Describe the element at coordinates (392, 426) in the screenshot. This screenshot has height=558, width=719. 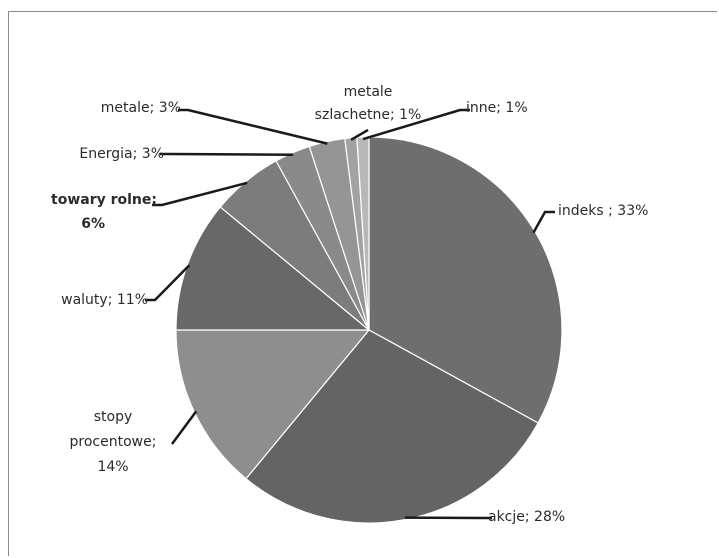
I see `pie-slice-akcje` at that location.